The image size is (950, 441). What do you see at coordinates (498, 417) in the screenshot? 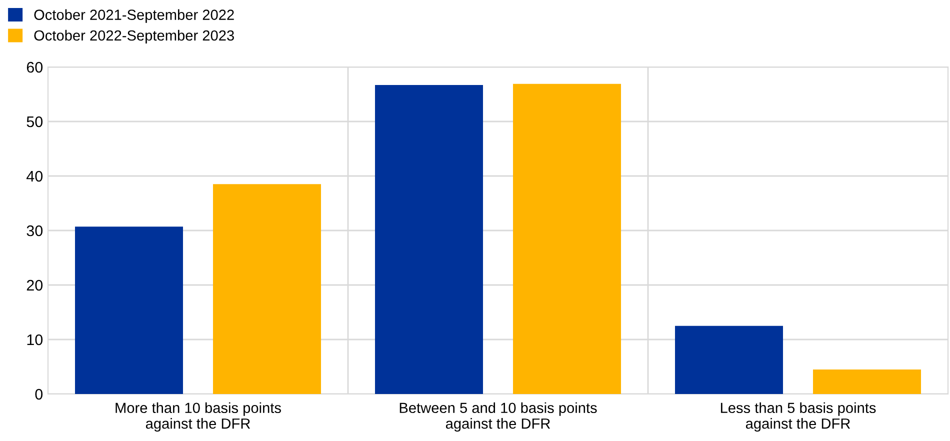
I see `x-tick-label: Between 5 and 10 basis points against the DFR` at bounding box center [498, 417].